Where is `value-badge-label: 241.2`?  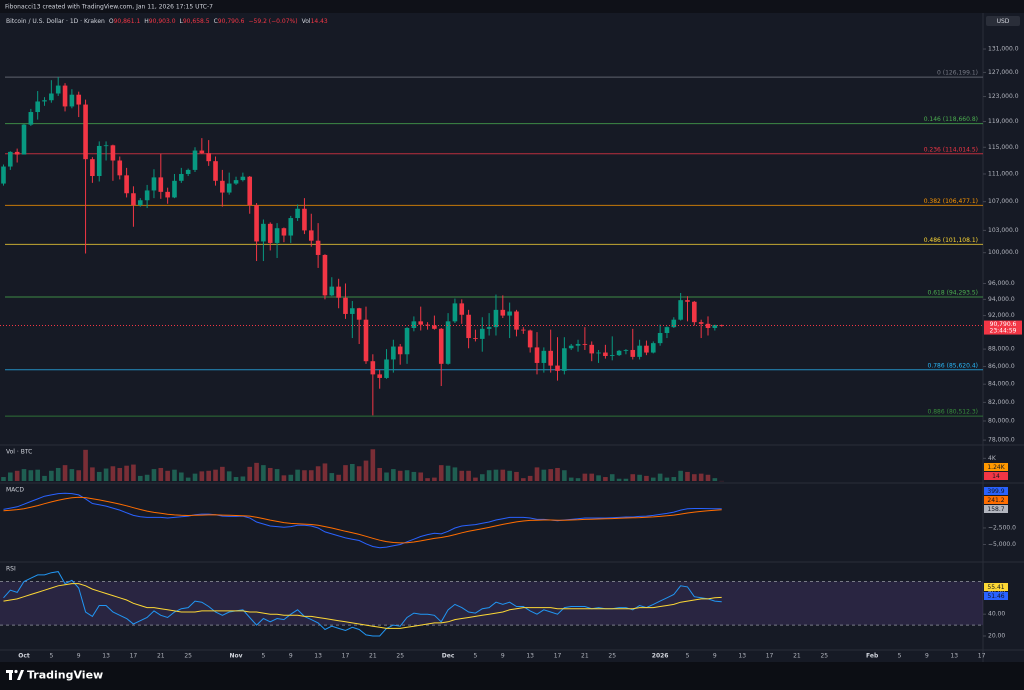 value-badge-label: 241.2 is located at coordinates (995, 500).